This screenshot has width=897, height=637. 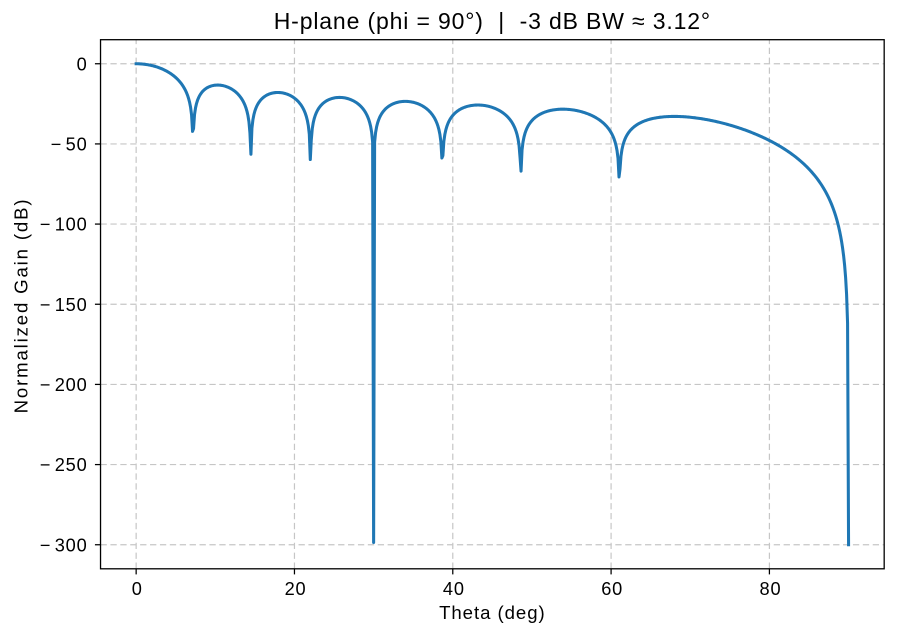 What do you see at coordinates (21, 306) in the screenshot?
I see `svg-text: Normalized Gain (dB)` at bounding box center [21, 306].